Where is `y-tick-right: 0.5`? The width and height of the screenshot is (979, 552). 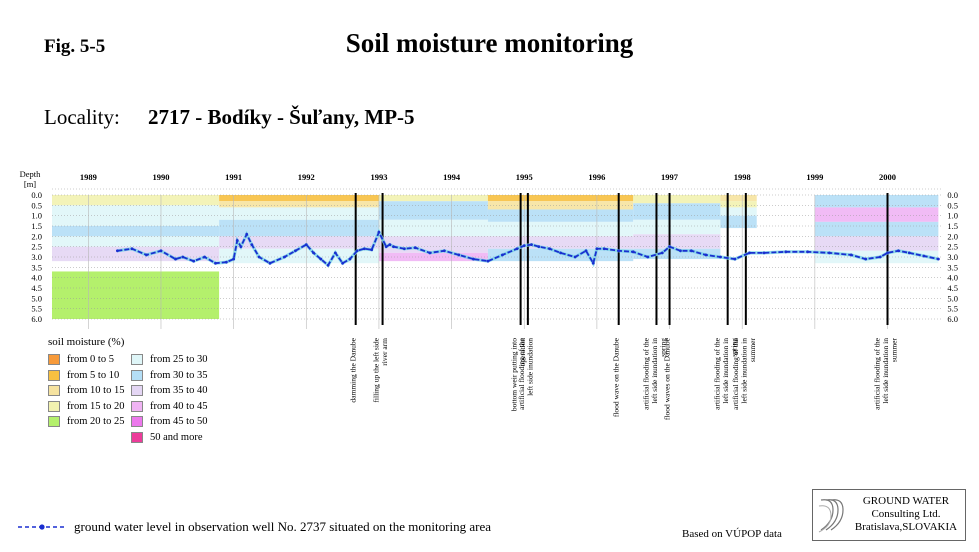
y-tick-right: 0.5 is located at coordinates (952, 205).